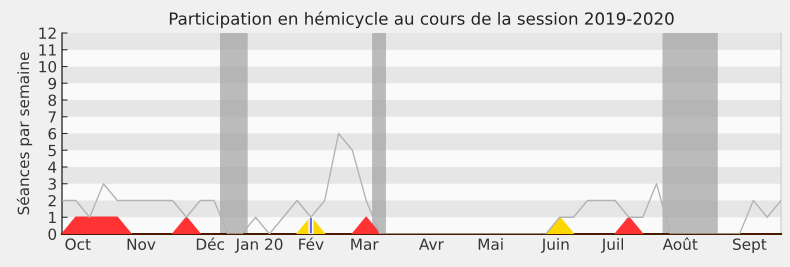  Describe the element at coordinates (52, 150) in the screenshot. I see `y-tick-label: 5` at that location.